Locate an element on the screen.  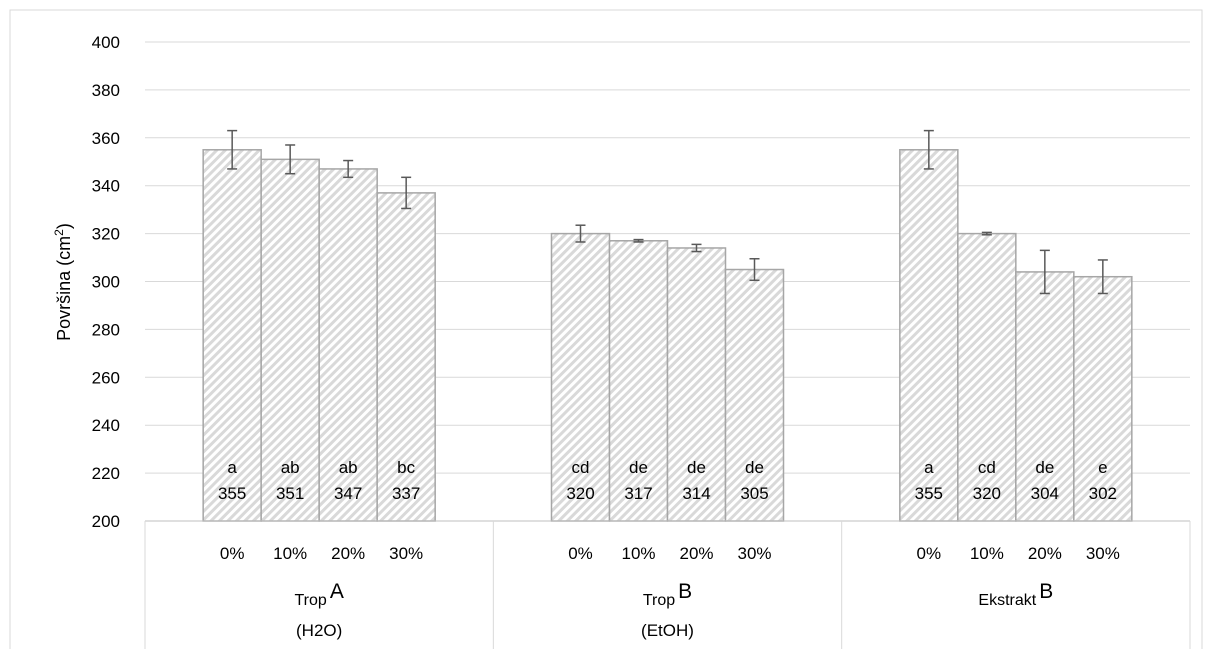
y-tick-label: 360 is located at coordinates (106, 138).